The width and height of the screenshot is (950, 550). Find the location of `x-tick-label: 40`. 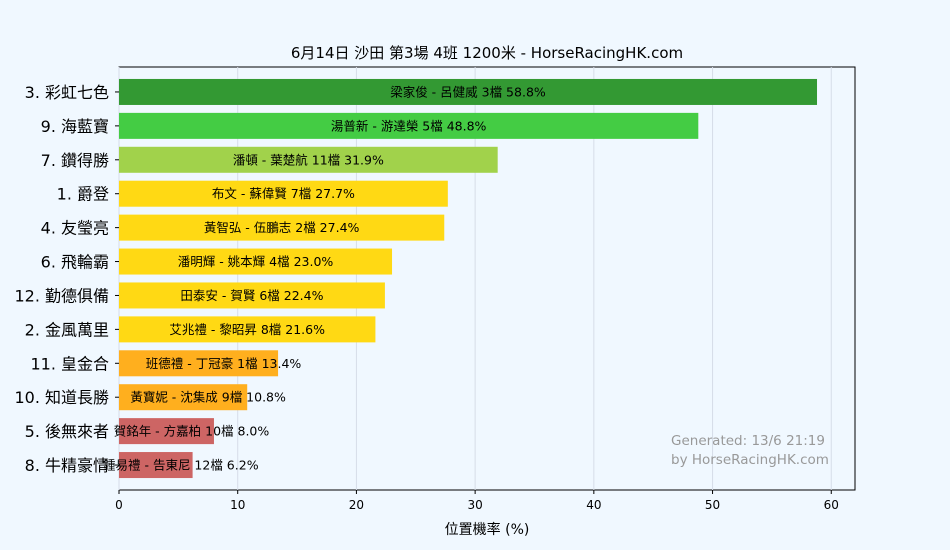

x-tick-label: 40 is located at coordinates (593, 505).